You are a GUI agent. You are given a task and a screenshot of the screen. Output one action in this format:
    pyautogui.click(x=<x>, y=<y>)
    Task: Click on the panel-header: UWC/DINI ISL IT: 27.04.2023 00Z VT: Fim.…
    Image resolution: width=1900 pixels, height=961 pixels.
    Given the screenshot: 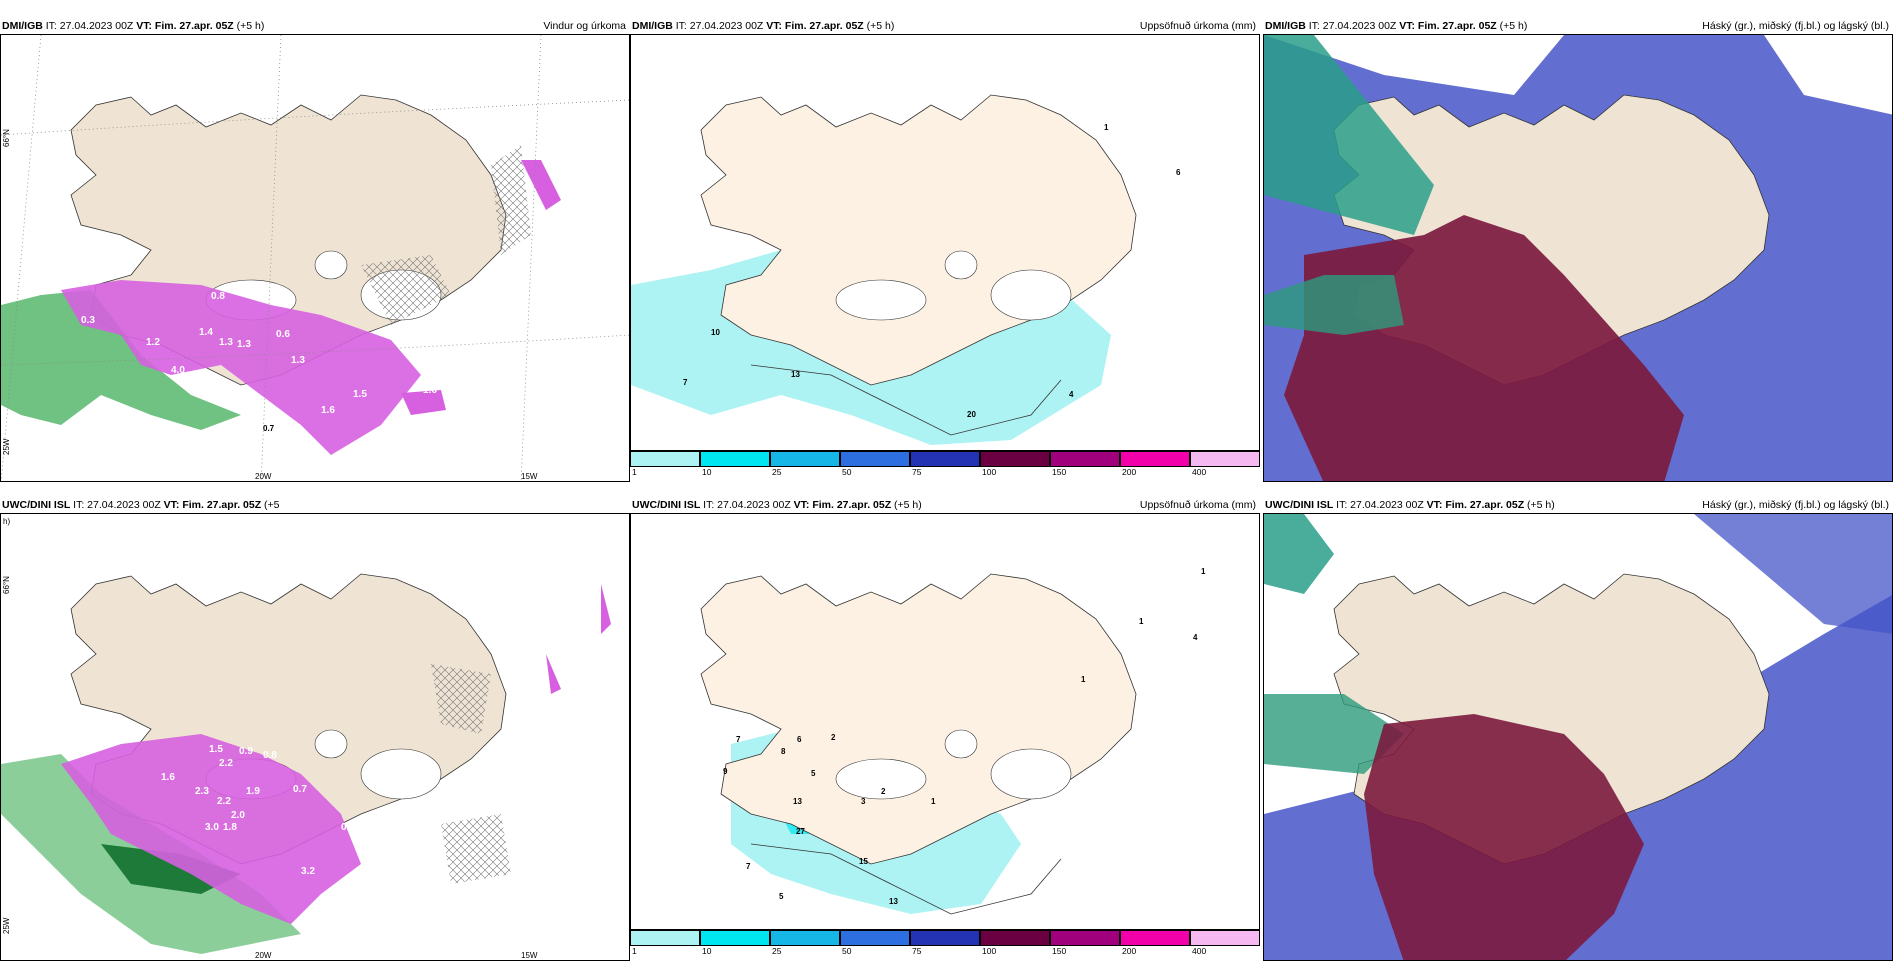 What is the action you would take?
    pyautogui.click(x=1577, y=507)
    